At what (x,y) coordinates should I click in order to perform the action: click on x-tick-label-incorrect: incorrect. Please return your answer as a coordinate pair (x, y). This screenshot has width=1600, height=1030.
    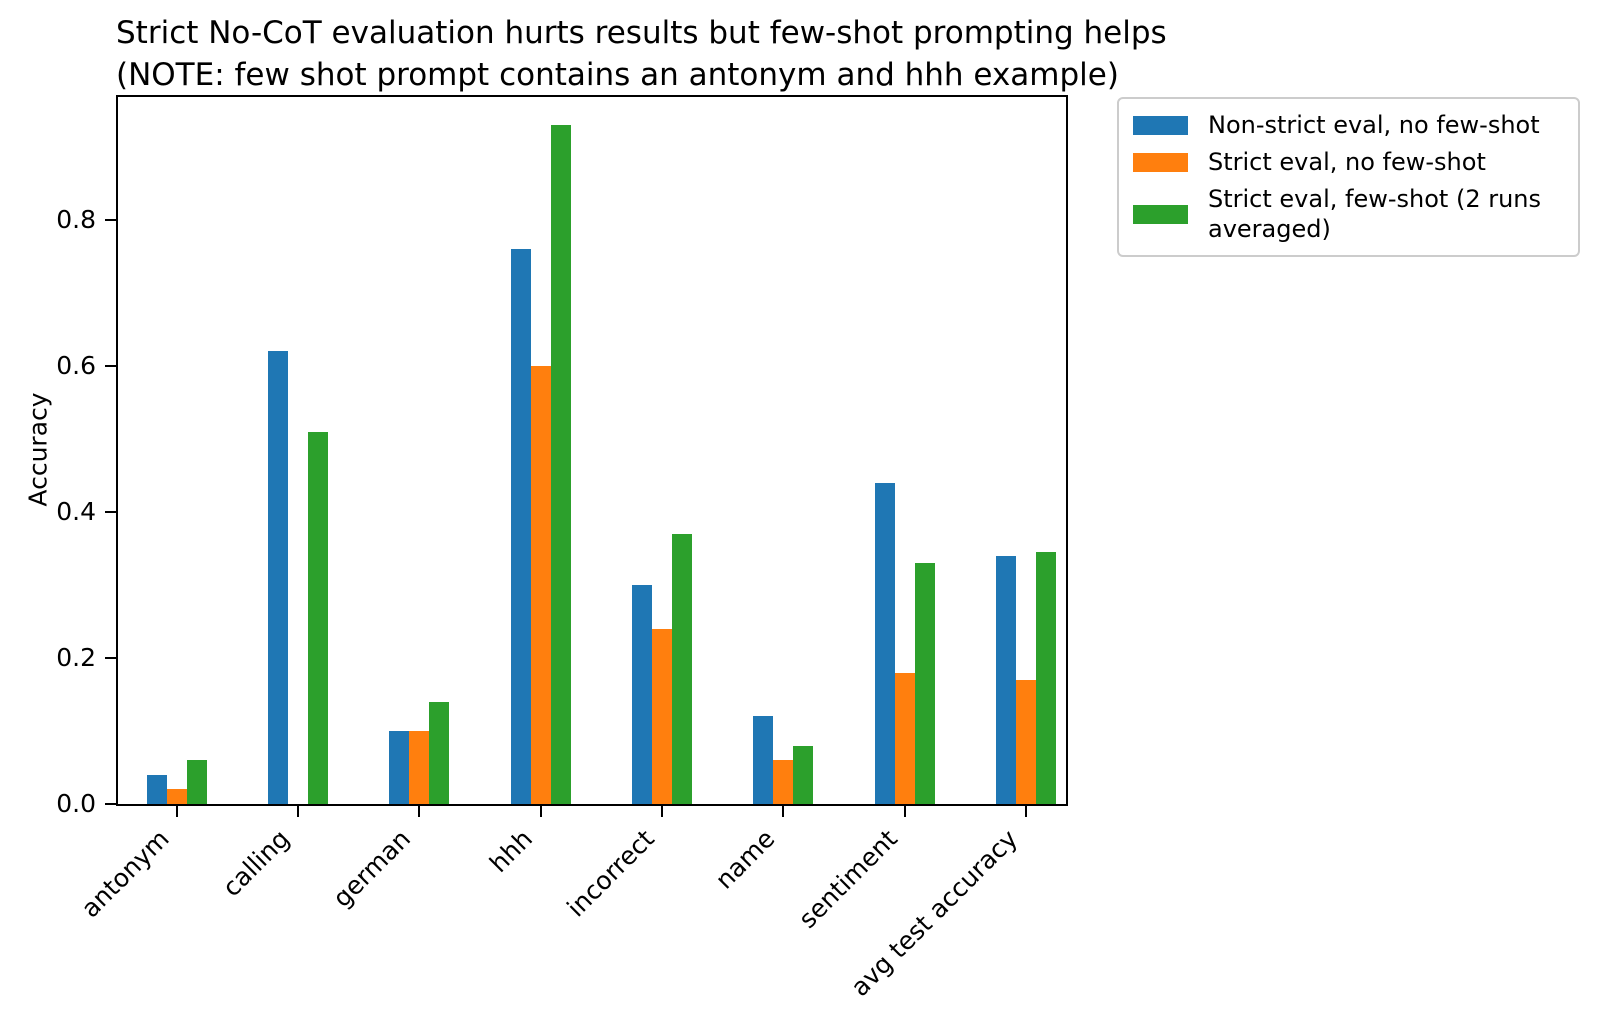
    Looking at the image, I should click on (610, 873).